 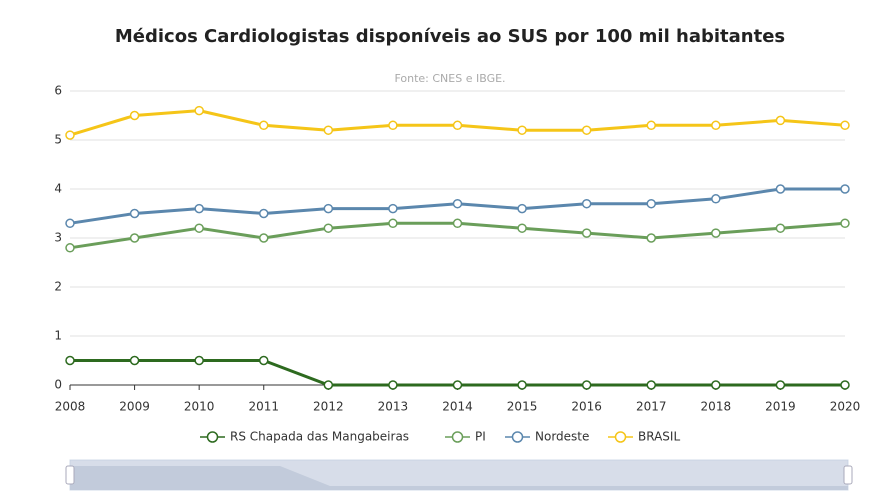 What do you see at coordinates (70, 407) in the screenshot?
I see `x-tick-label: 2008` at bounding box center [70, 407].